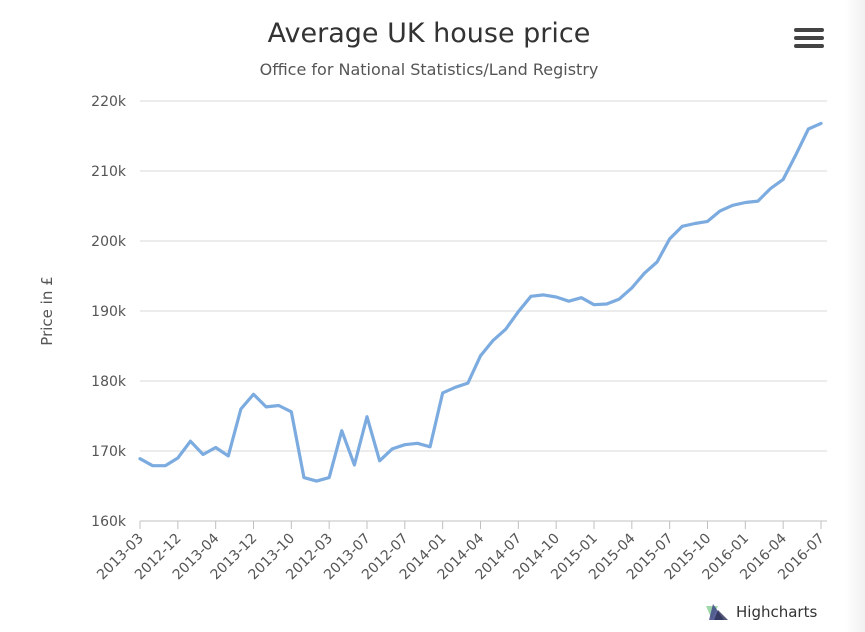  Describe the element at coordinates (109, 172) in the screenshot. I see `y-tick-label: 210k` at that location.